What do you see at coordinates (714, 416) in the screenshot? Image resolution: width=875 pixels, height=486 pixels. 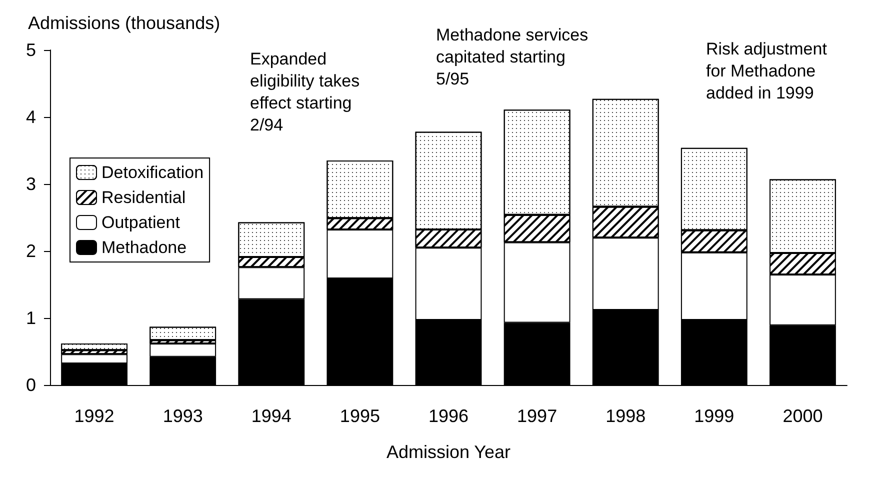 I see `x-tick-label: 1999` at bounding box center [714, 416].